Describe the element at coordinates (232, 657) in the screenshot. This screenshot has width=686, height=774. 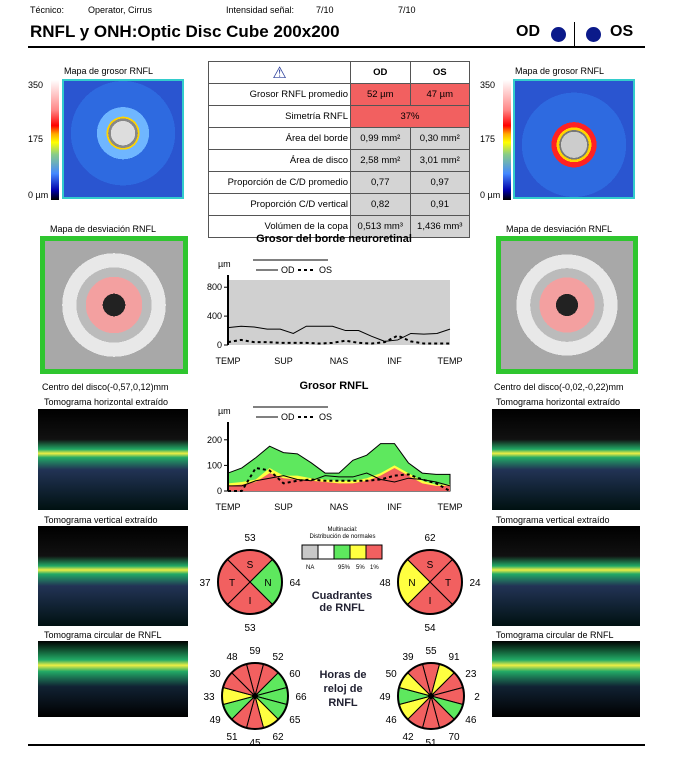
I see `clock-value: 48` at that location.